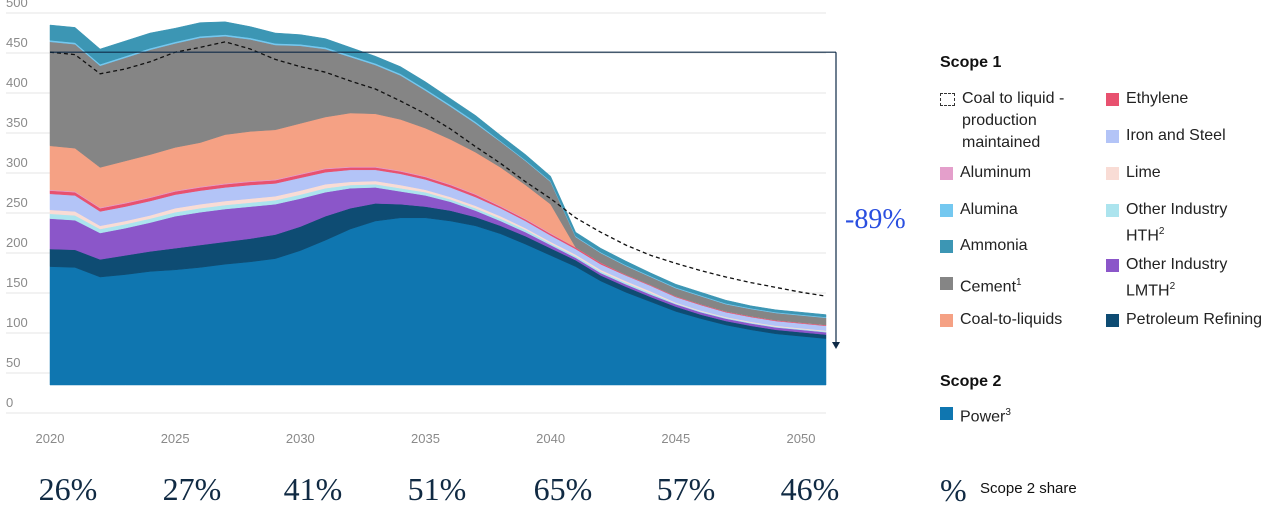 The width and height of the screenshot is (1281, 509). What do you see at coordinates (50, 438) in the screenshot?
I see `x-tick-label: 2020` at bounding box center [50, 438].